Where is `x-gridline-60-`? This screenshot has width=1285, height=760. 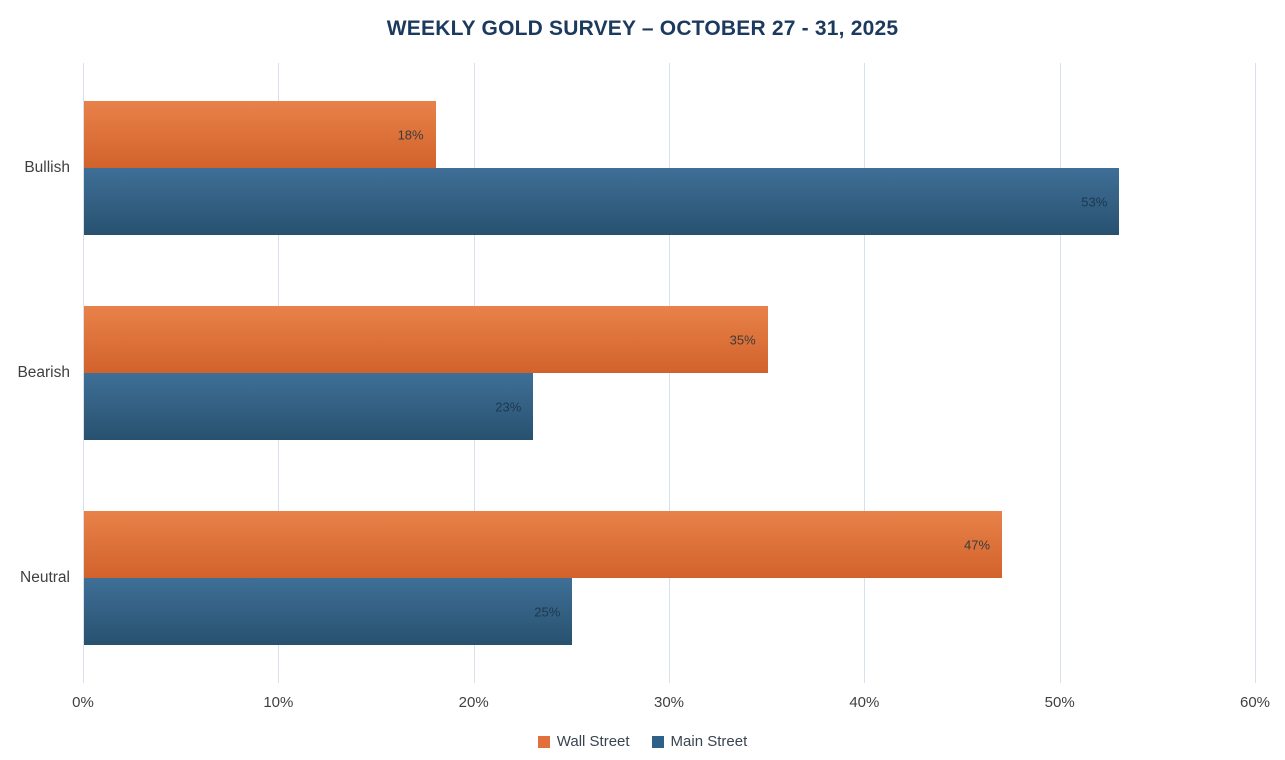
x-gridline-60- is located at coordinates (1255, 373).